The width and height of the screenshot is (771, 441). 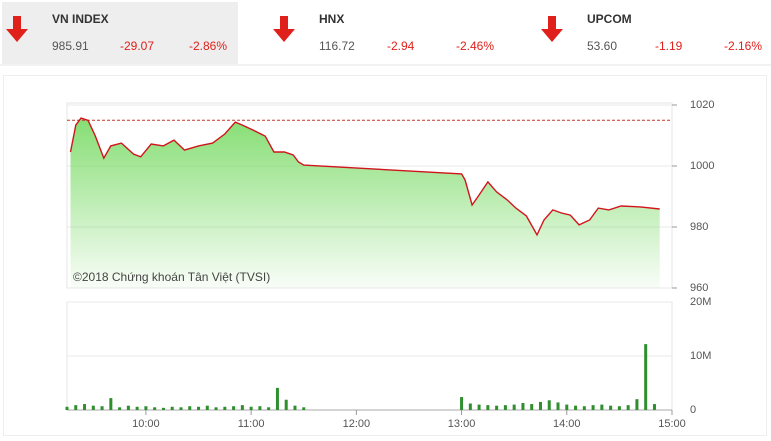 What do you see at coordinates (567, 424) in the screenshot?
I see `x-tick-label: 14:00` at bounding box center [567, 424].